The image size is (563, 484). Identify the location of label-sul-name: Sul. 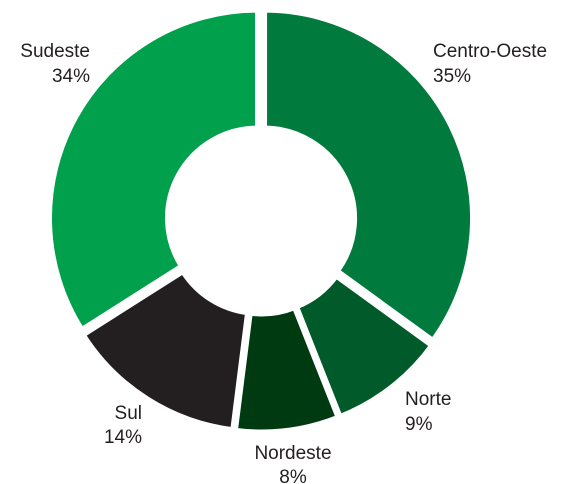
(128, 413).